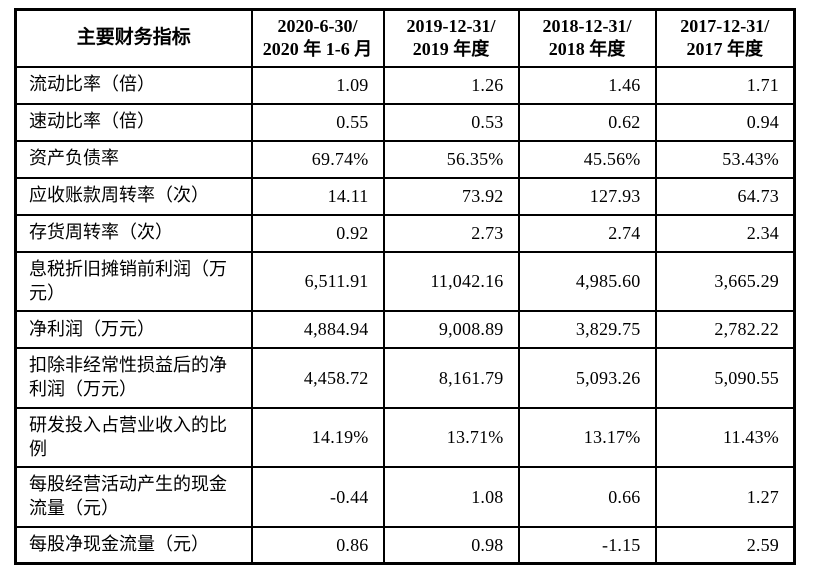  What do you see at coordinates (133, 378) in the screenshot?
I see `indicator-label: 扣除非经常性损益后的净利润（万元）` at bounding box center [133, 378].